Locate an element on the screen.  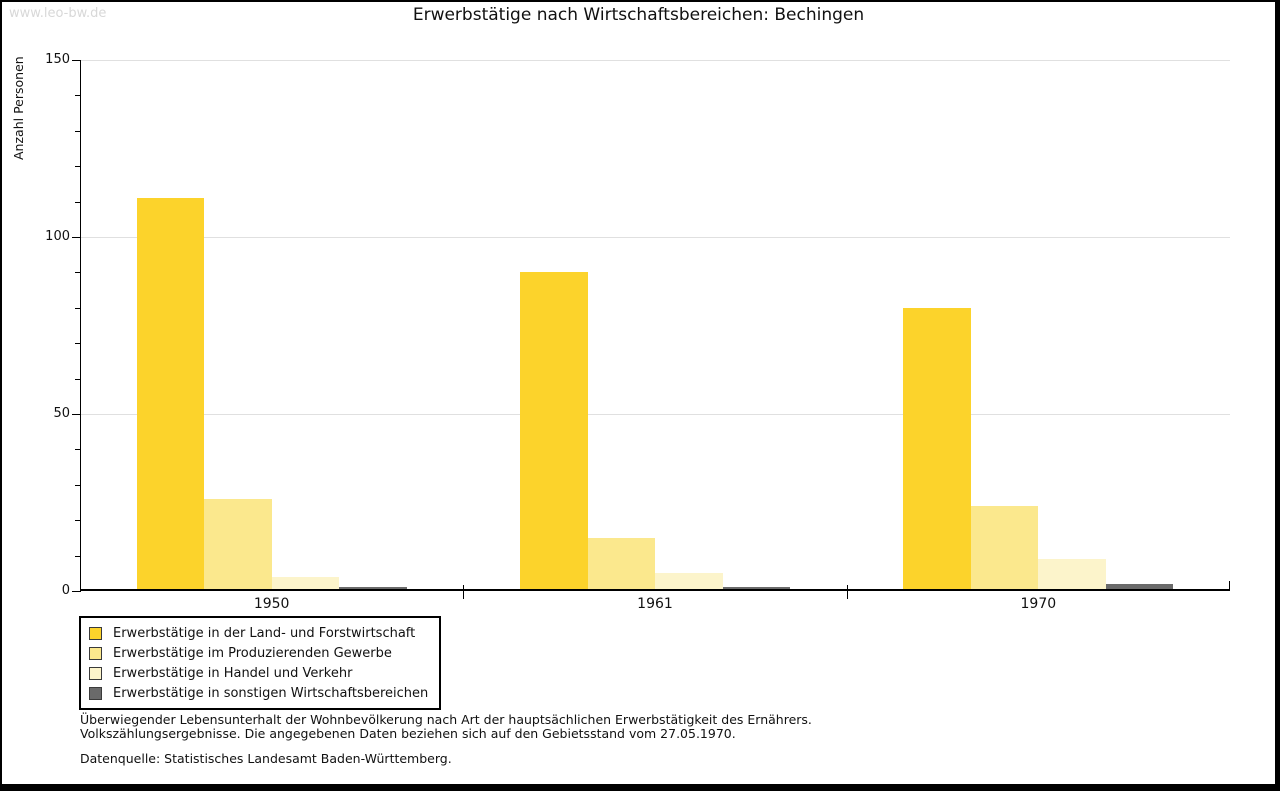
x-category-label-1950: 1950 is located at coordinates (271, 604).